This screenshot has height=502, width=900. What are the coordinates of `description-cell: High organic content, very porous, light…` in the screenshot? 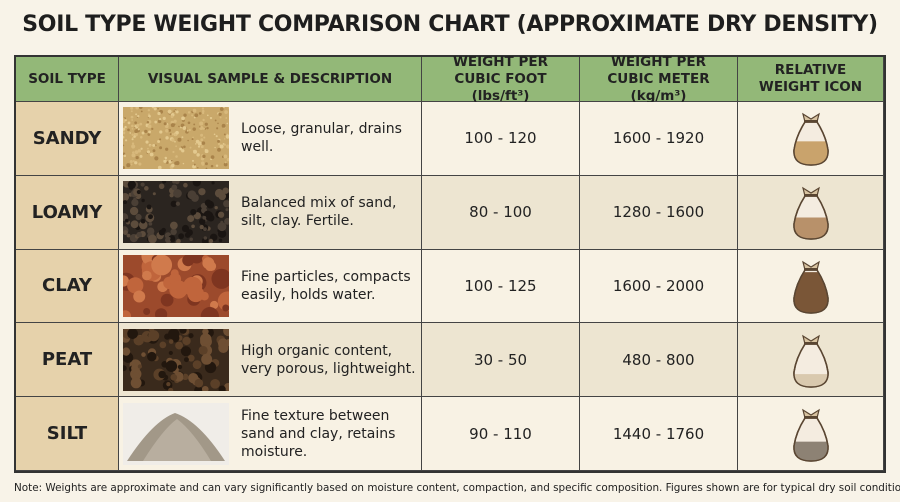 It's located at (270, 360).